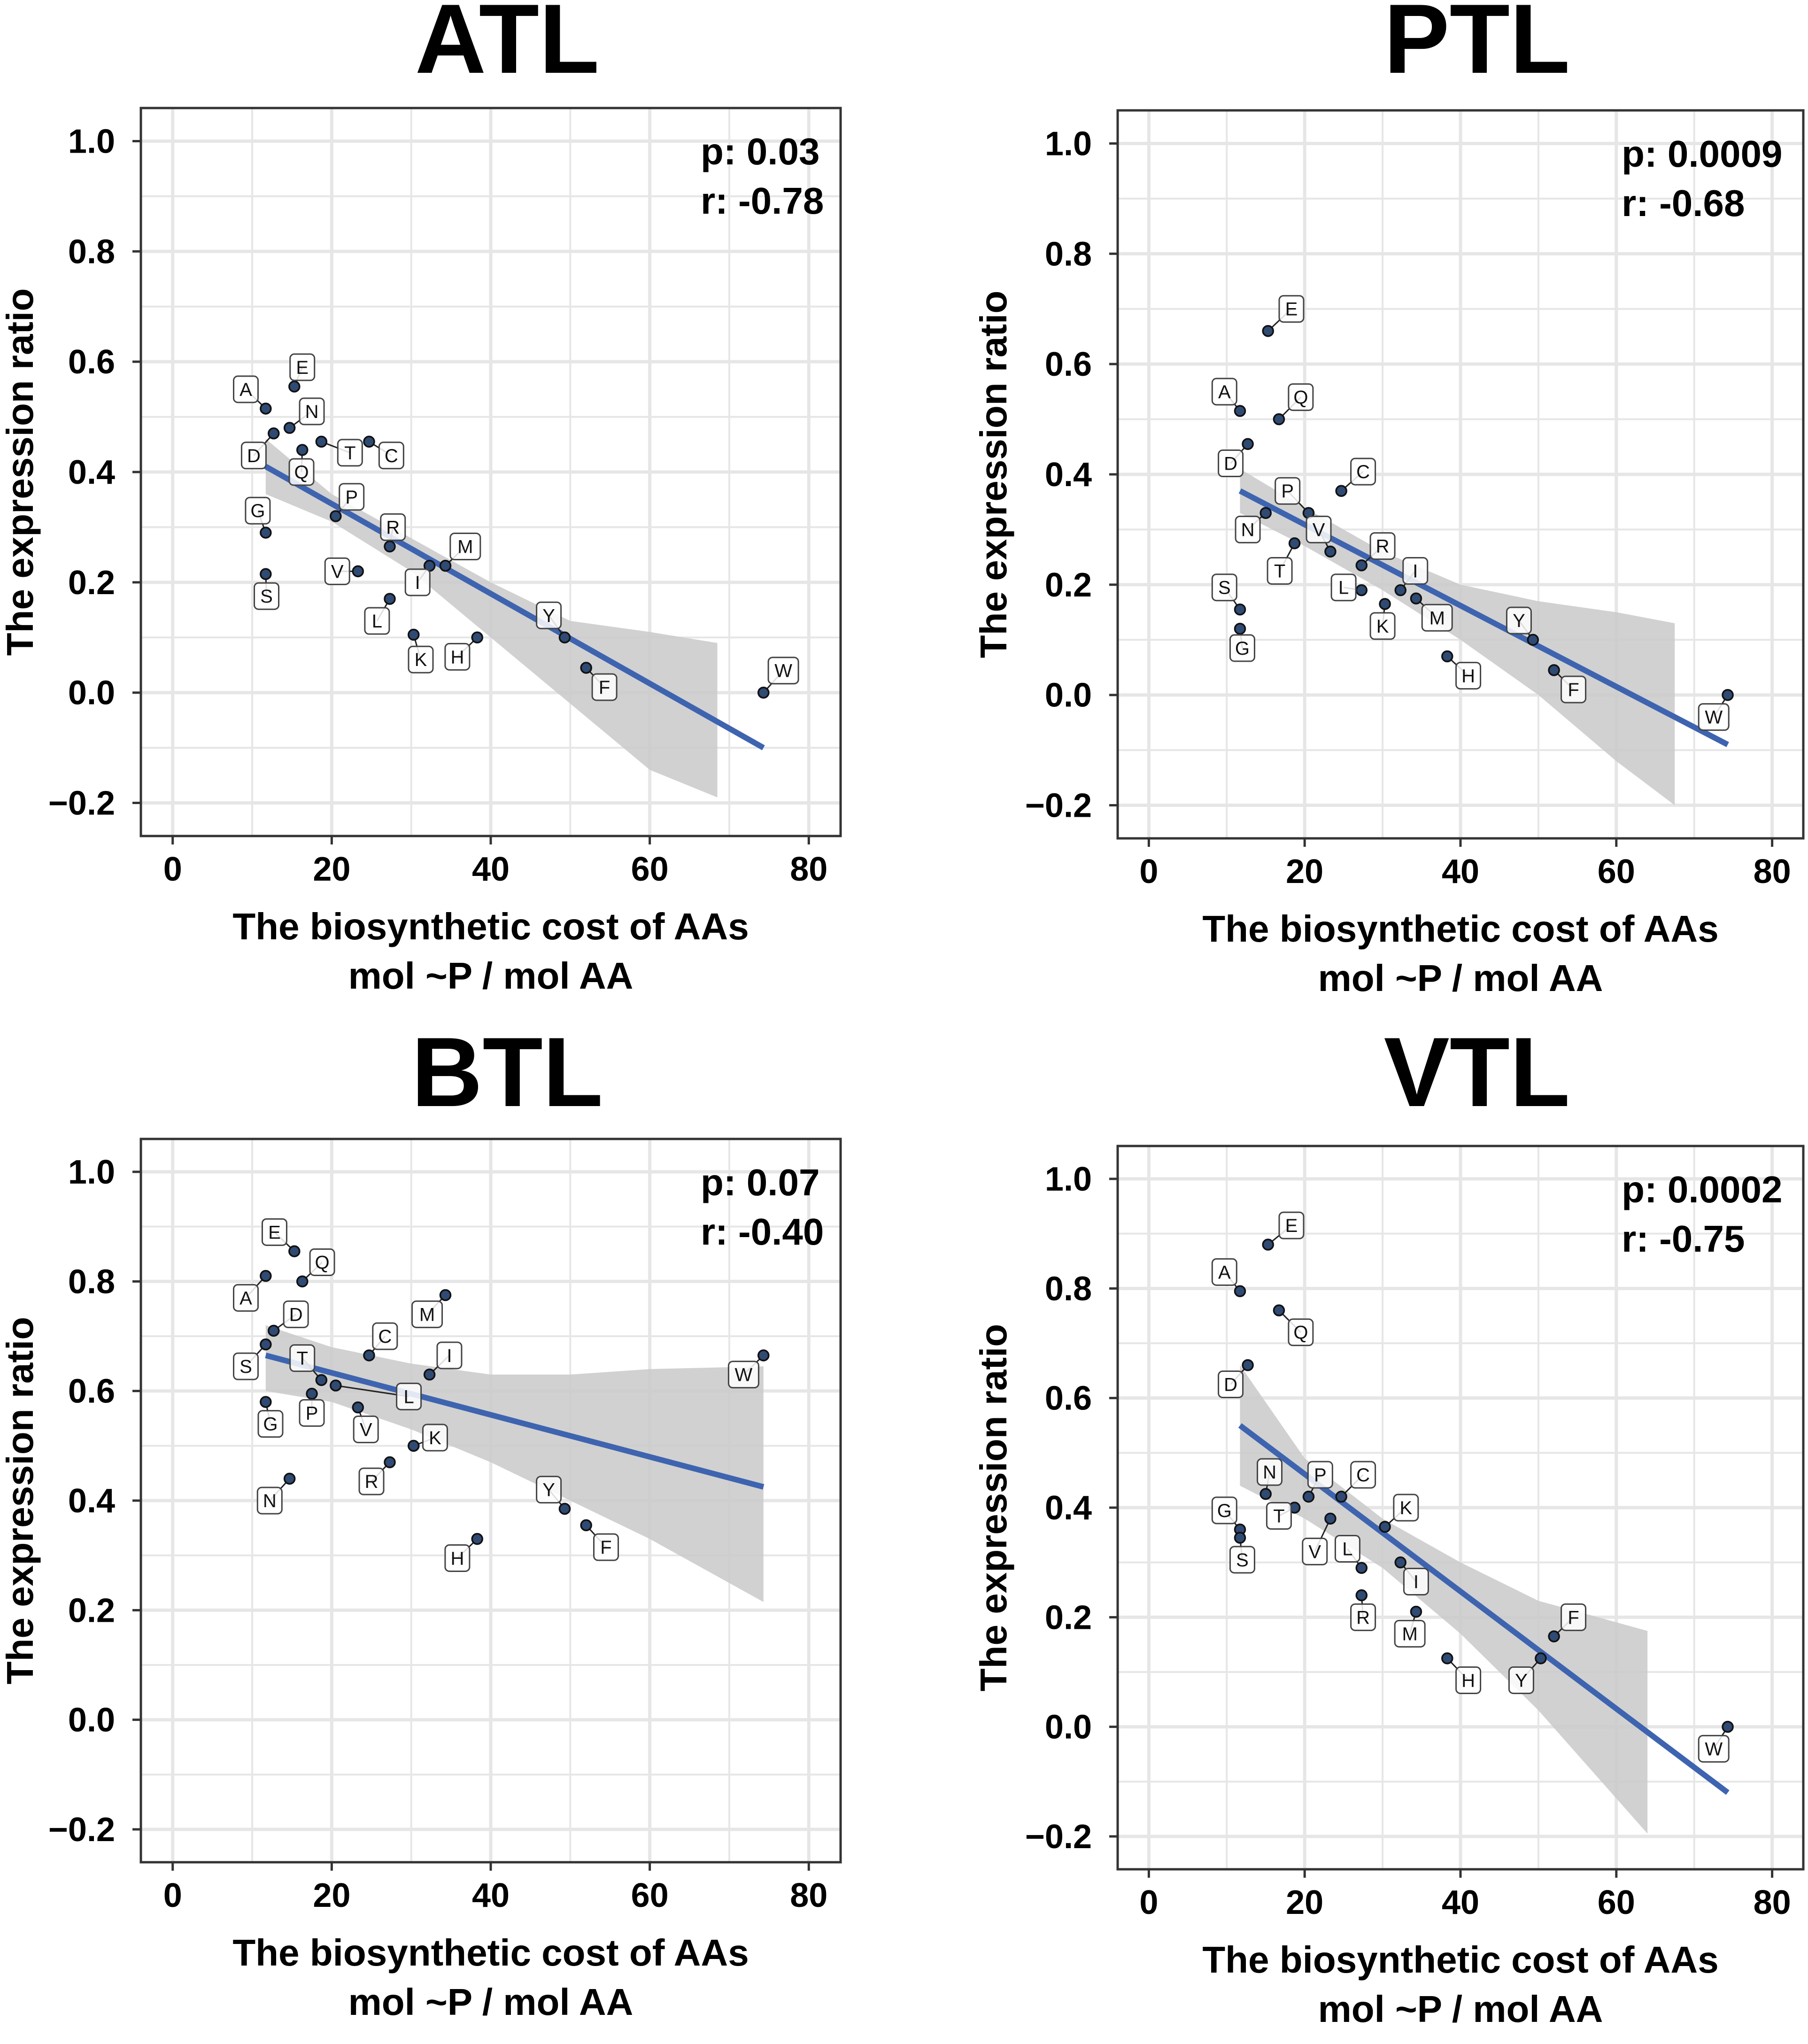  What do you see at coordinates (564, 637) in the screenshot?
I see `panel-atl-point-y` at bounding box center [564, 637].